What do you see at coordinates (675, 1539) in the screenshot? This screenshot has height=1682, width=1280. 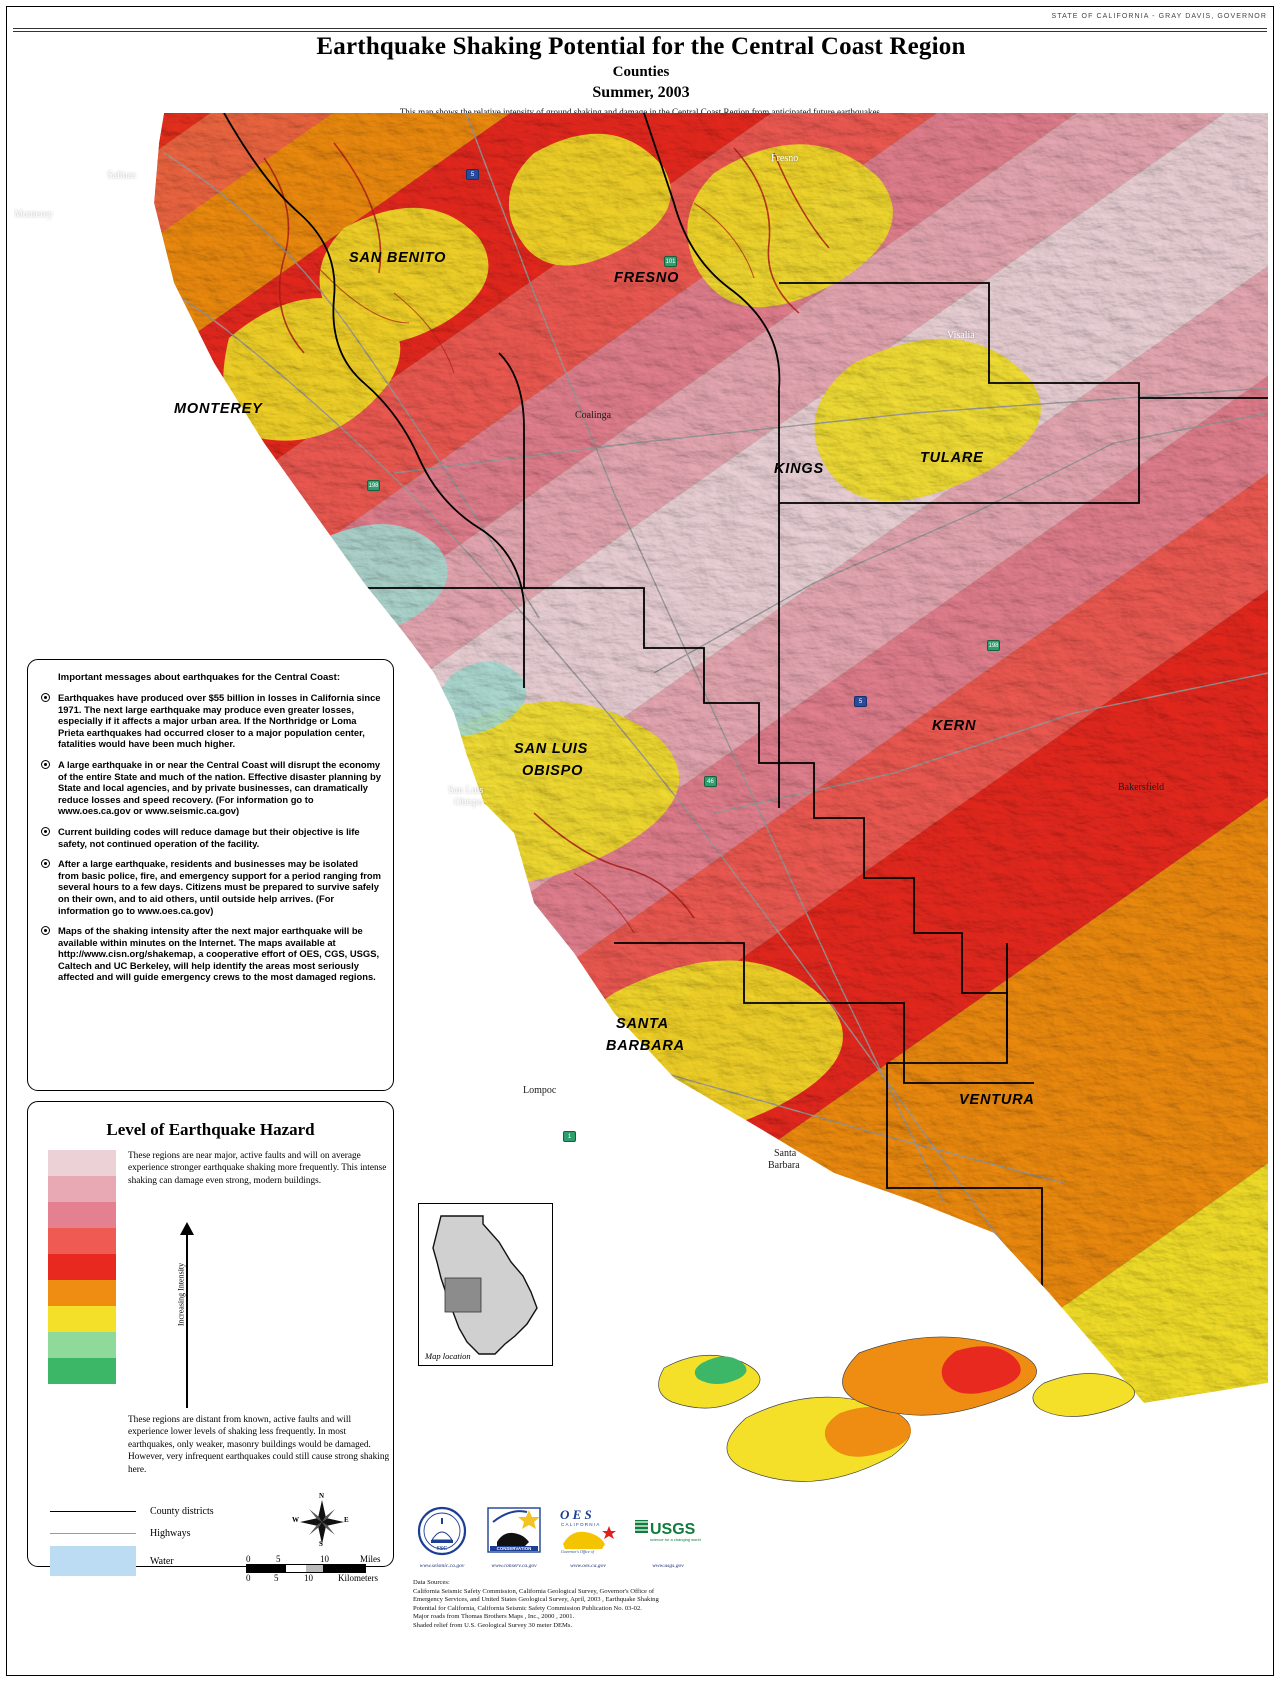 I see `svg-text: science for a changing world` at bounding box center [675, 1539].